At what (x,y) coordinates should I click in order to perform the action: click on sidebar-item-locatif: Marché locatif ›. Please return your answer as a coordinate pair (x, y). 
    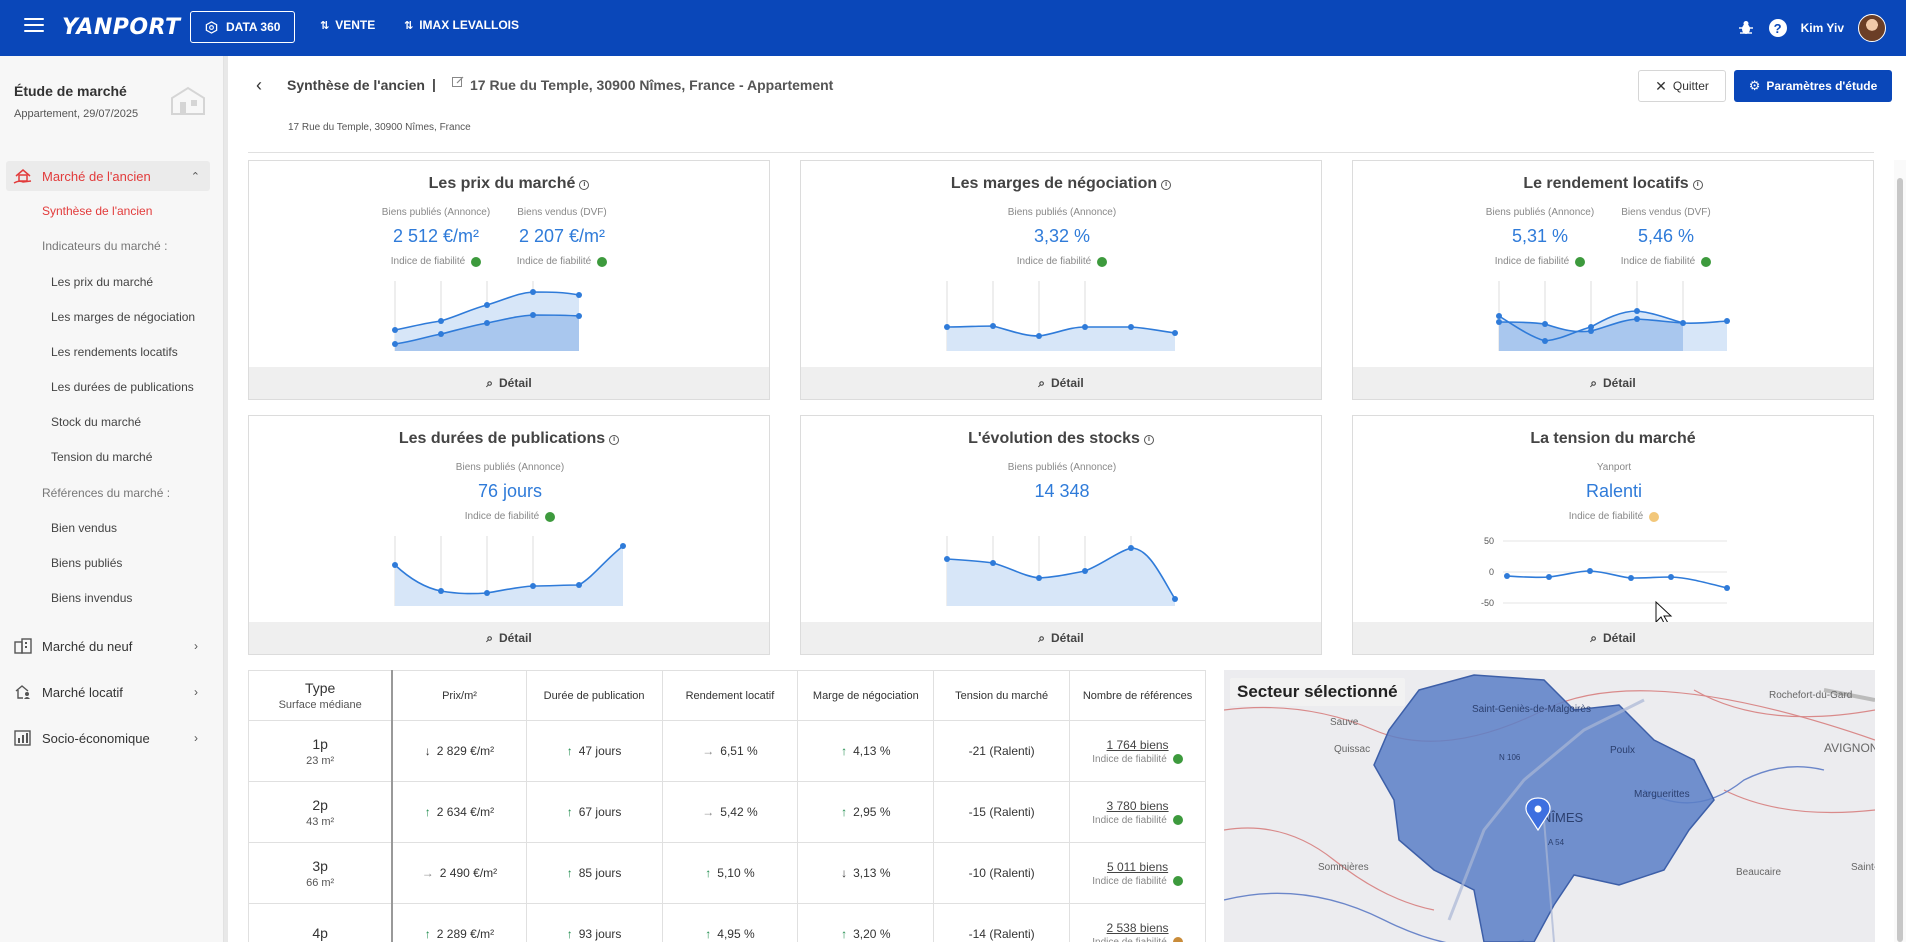
    Looking at the image, I should click on (109, 692).